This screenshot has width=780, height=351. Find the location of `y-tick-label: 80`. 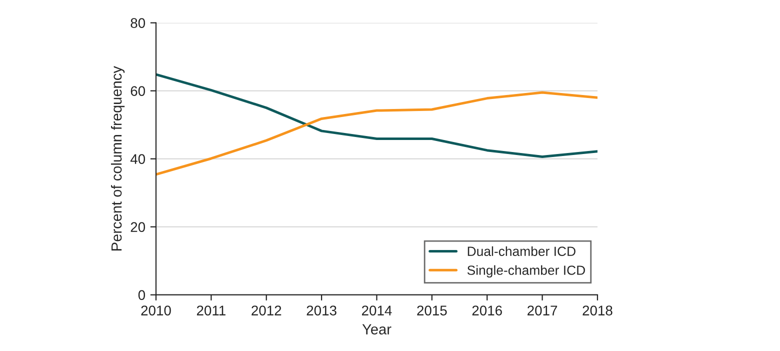

y-tick-label: 80 is located at coordinates (138, 23).